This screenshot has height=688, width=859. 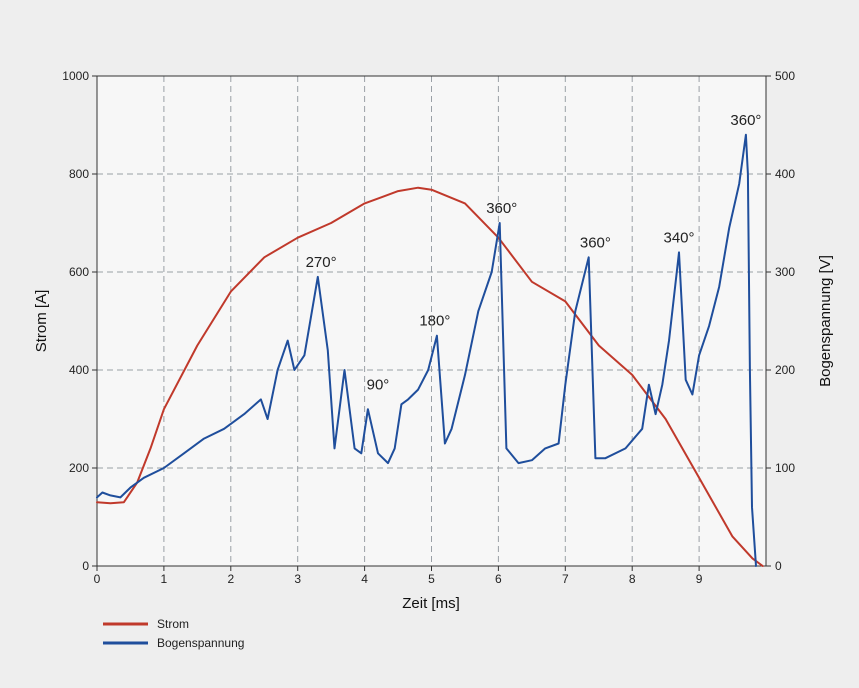 What do you see at coordinates (785, 272) in the screenshot?
I see `y-right-tick-label: 300` at bounding box center [785, 272].